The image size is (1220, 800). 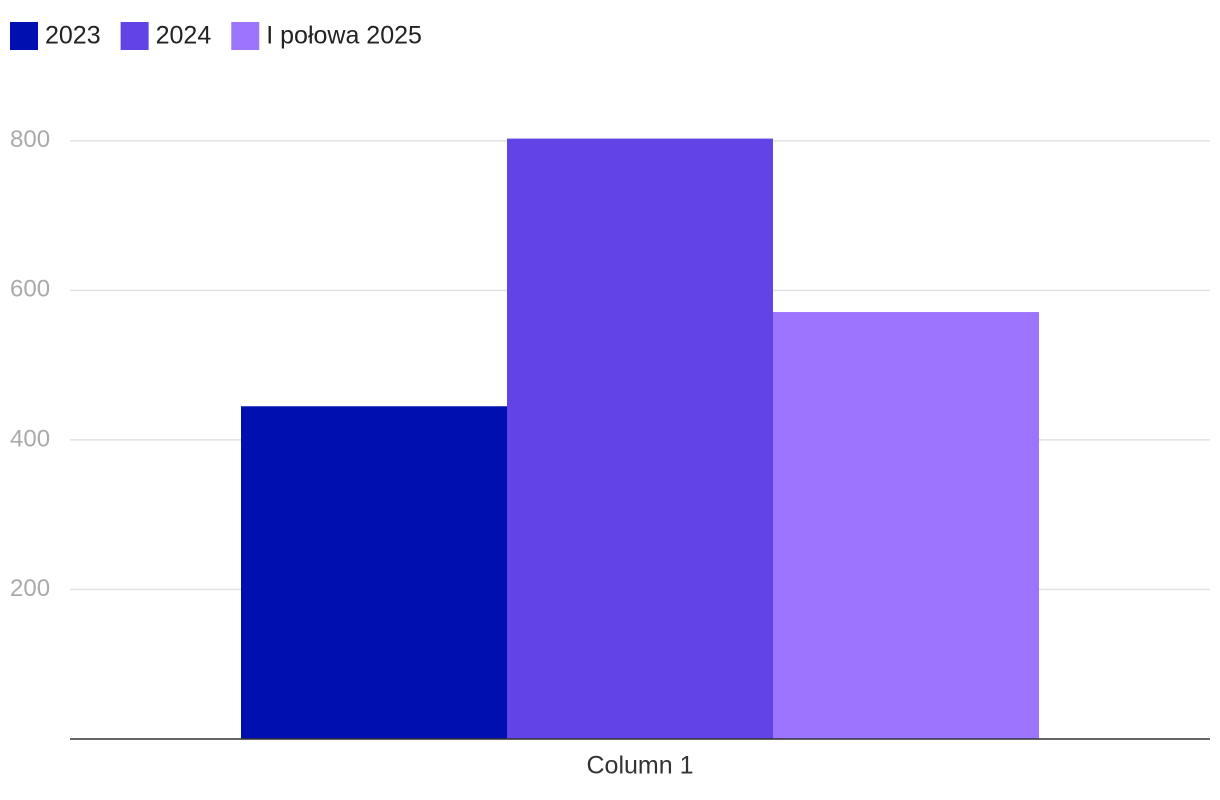 What do you see at coordinates (344, 36) in the screenshot?
I see `legend-label: I połowa 2025` at bounding box center [344, 36].